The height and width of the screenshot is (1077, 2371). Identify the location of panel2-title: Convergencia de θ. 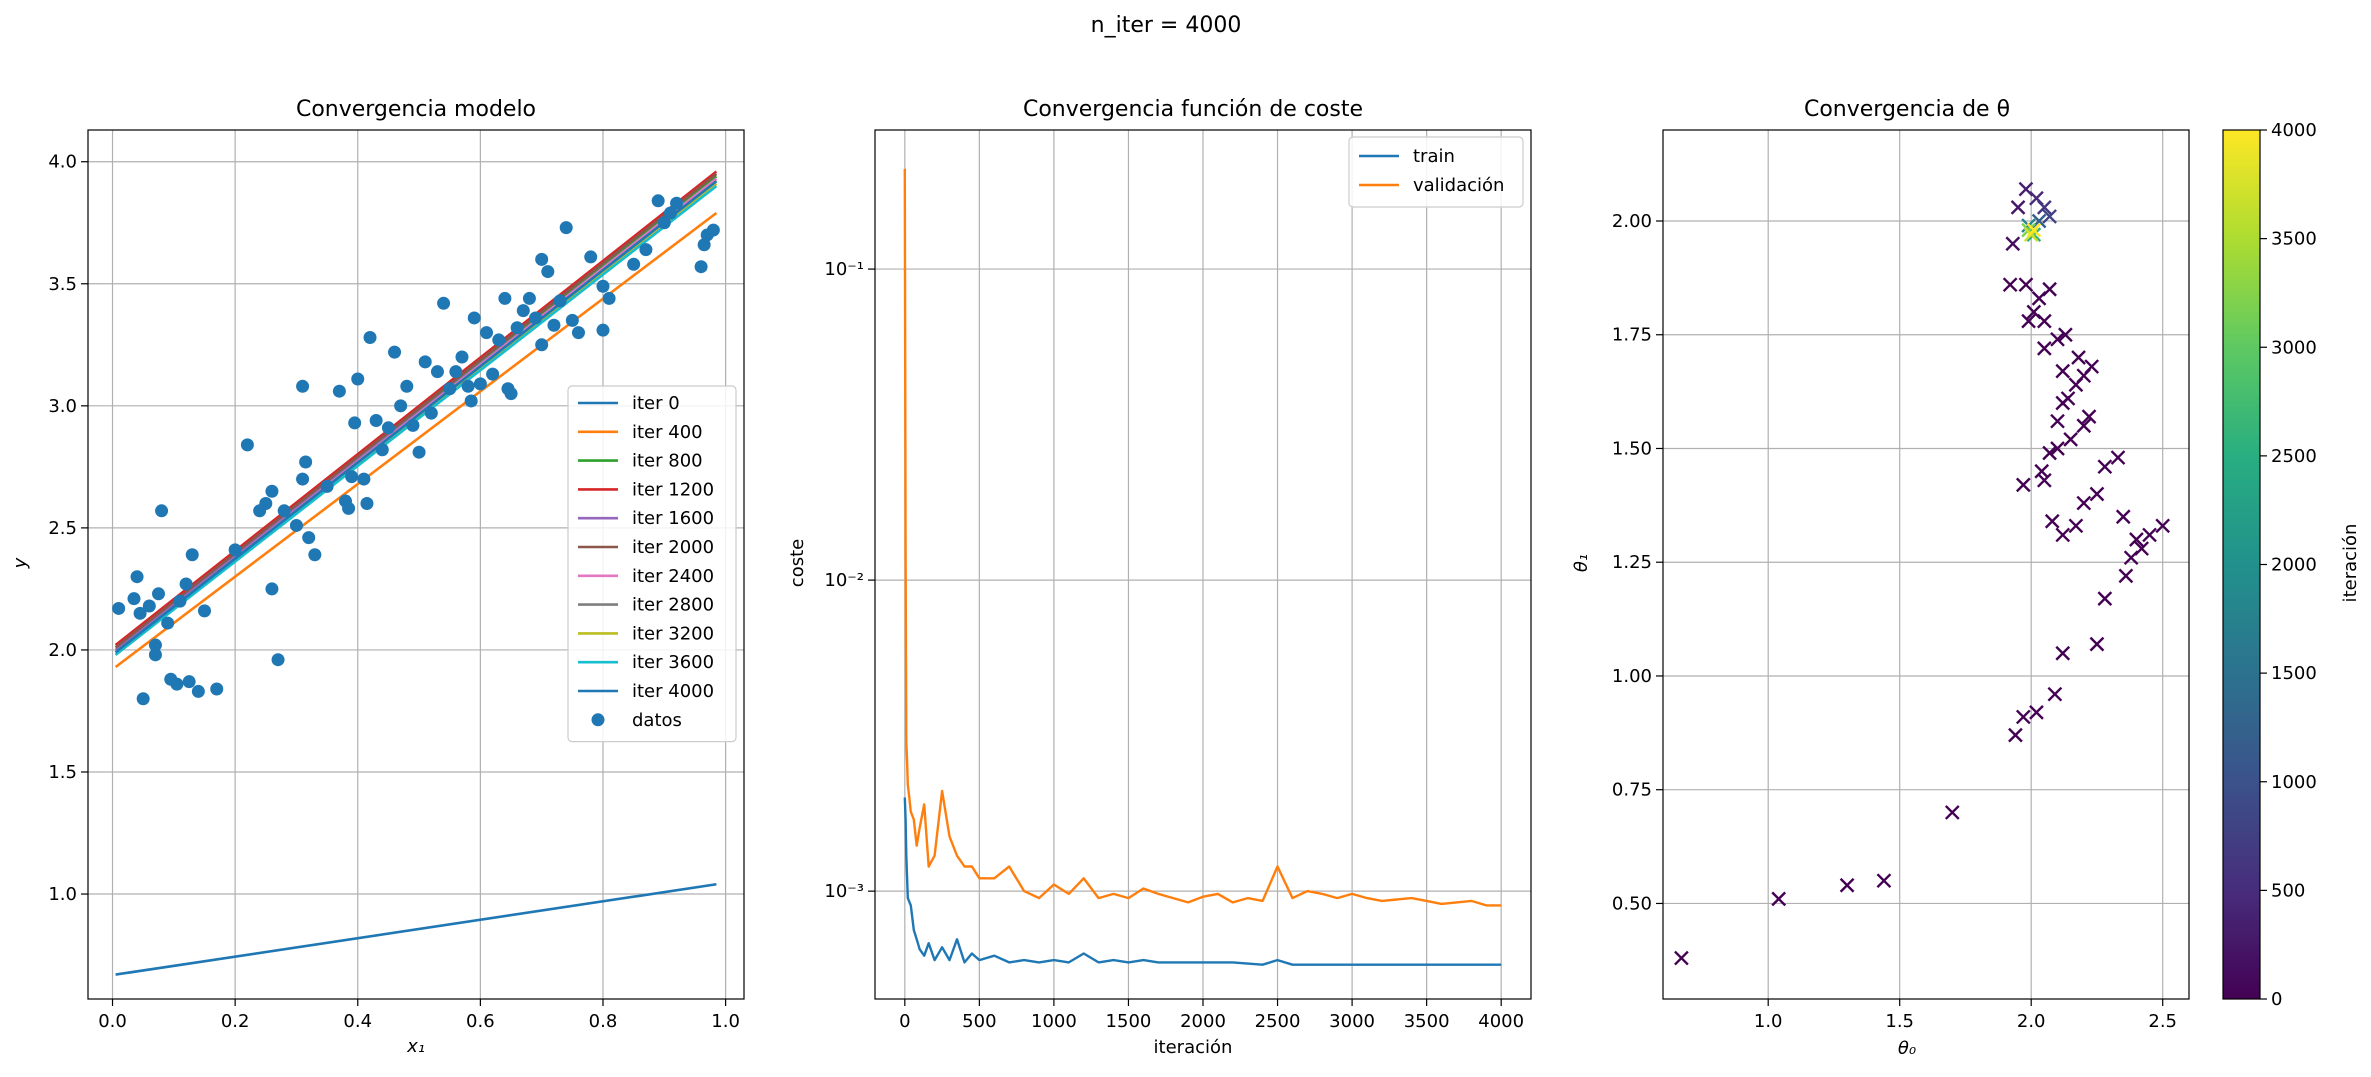
(1907, 109).